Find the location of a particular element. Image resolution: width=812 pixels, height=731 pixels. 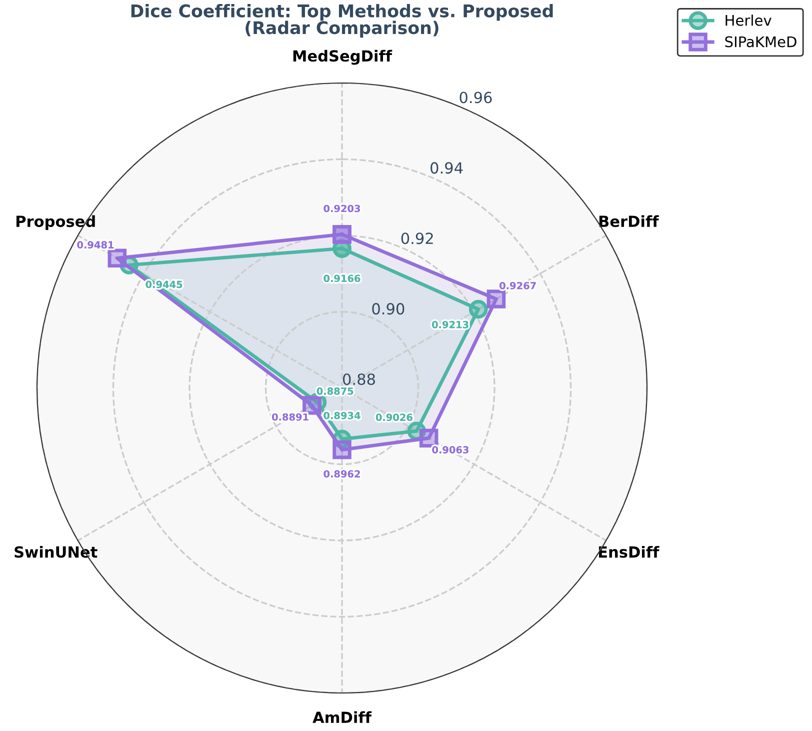

y-tick-label: 0.88 is located at coordinates (359, 379).